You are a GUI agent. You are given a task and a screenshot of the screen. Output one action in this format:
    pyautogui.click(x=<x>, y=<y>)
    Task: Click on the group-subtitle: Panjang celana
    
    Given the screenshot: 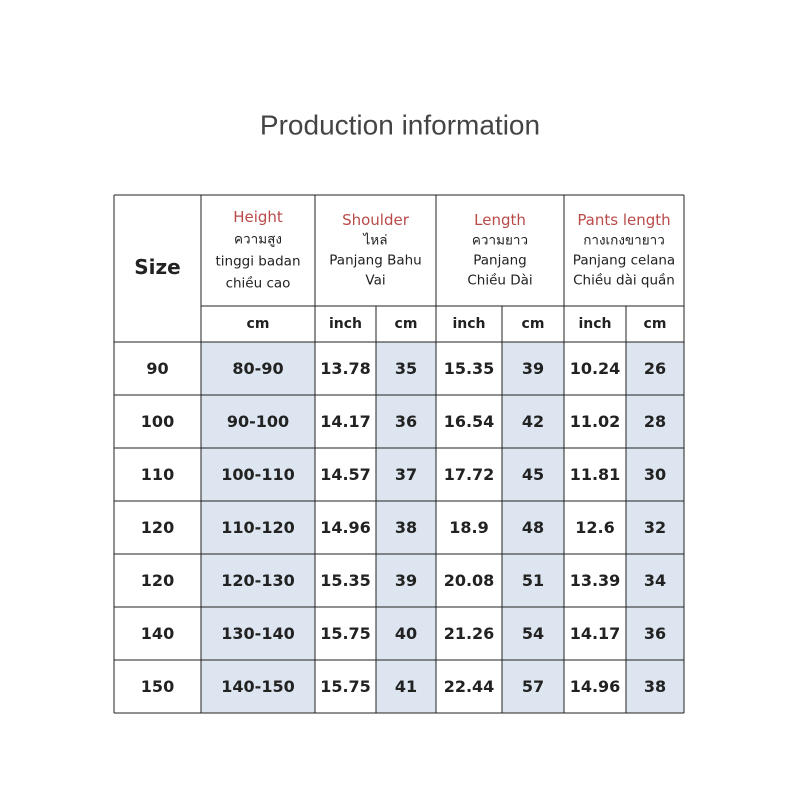 What is the action you would take?
    pyautogui.click(x=624, y=261)
    